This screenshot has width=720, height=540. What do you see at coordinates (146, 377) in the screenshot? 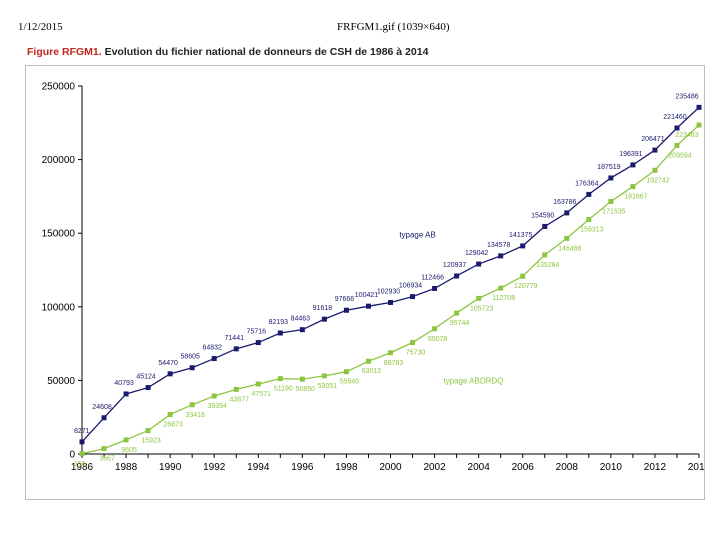
I see `data-label: 45124` at bounding box center [146, 377].